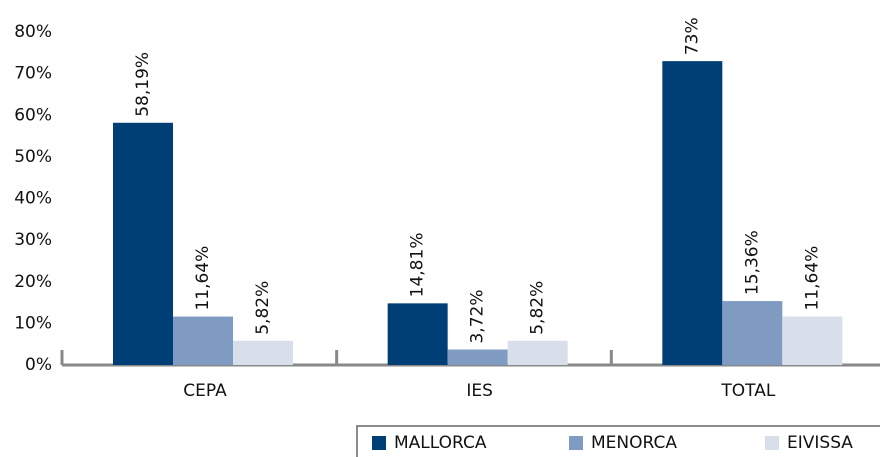 Image resolution: width=880 pixels, height=457 pixels. I want to click on y-tick-label: 80%, so click(33, 32).